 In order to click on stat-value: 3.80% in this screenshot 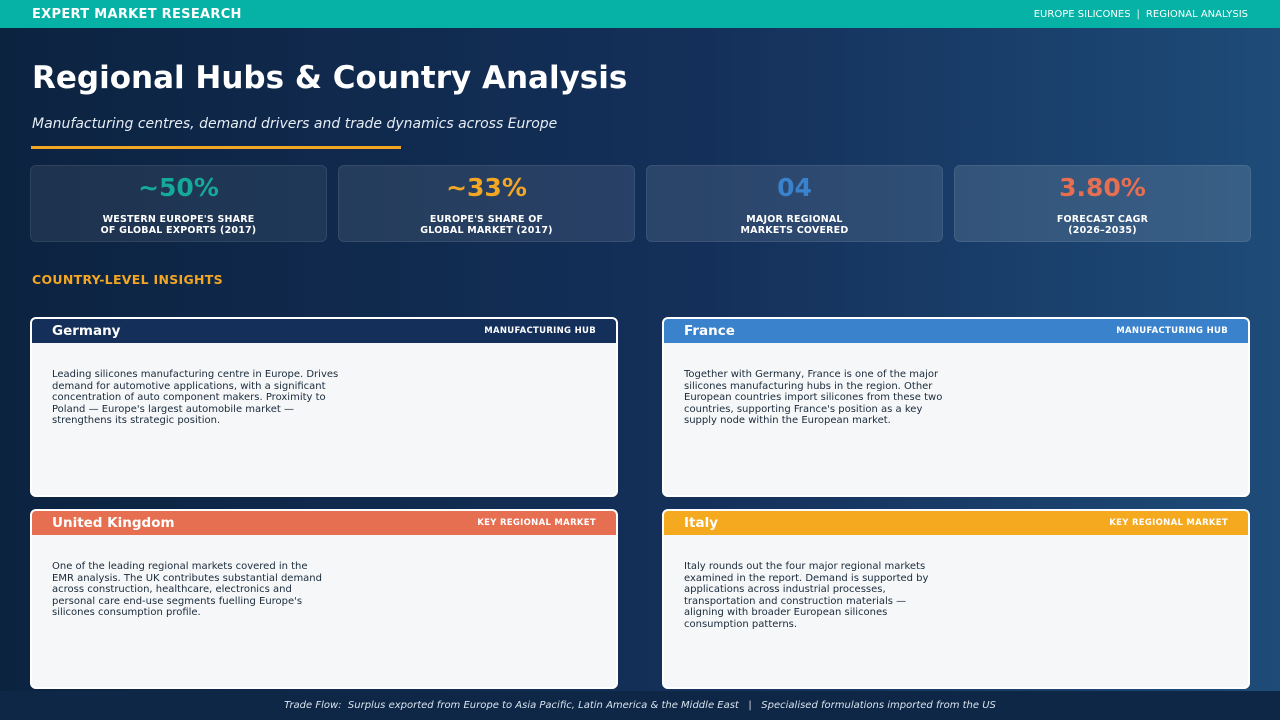, I will do `click(1102, 187)`.